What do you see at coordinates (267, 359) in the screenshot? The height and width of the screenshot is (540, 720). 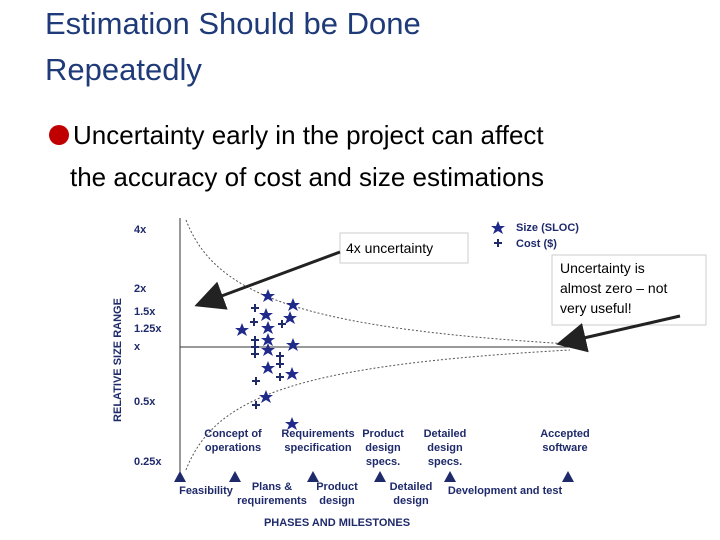 I see `points` at bounding box center [267, 359].